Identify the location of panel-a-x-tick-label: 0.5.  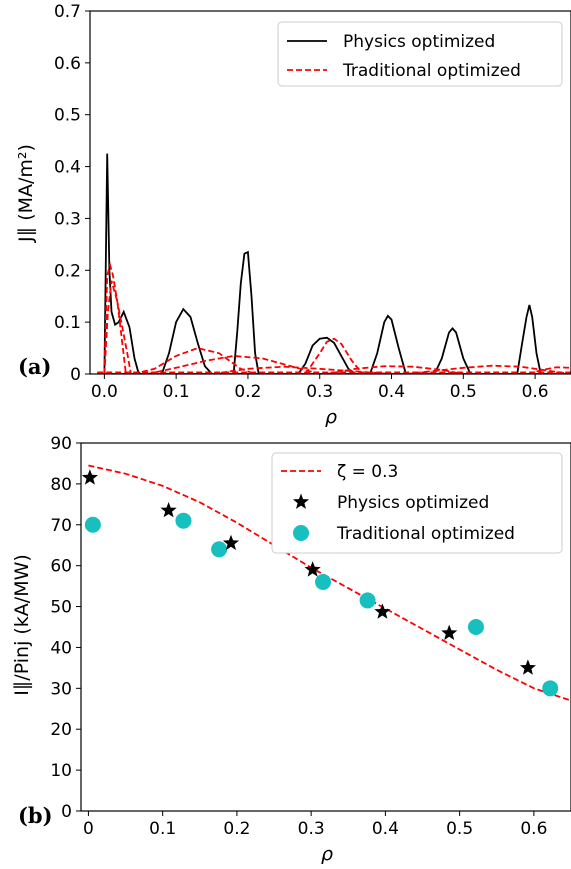
(463, 392).